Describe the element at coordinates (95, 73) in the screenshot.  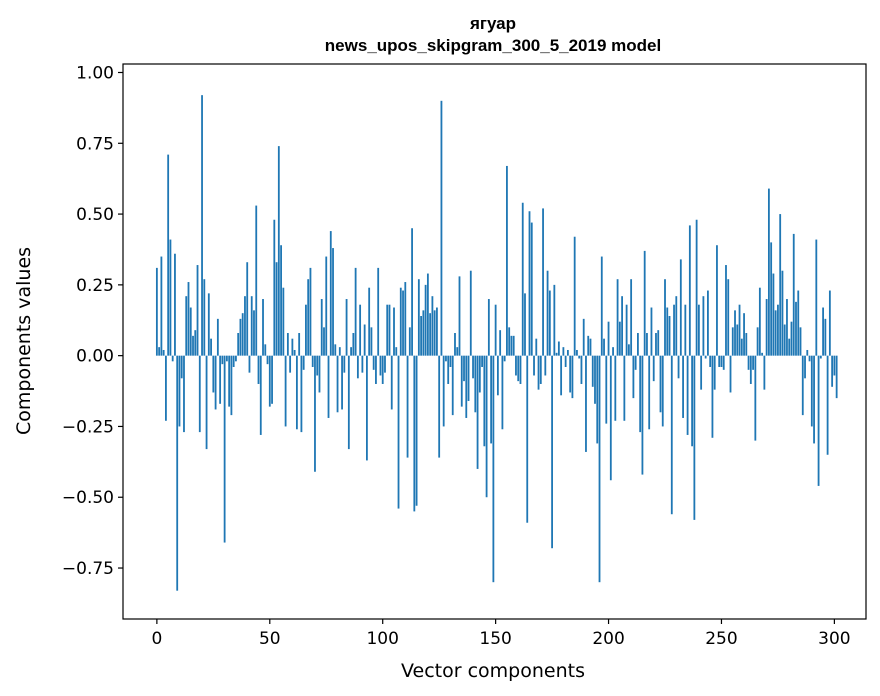
I see `y-tick-label: 1.00` at that location.